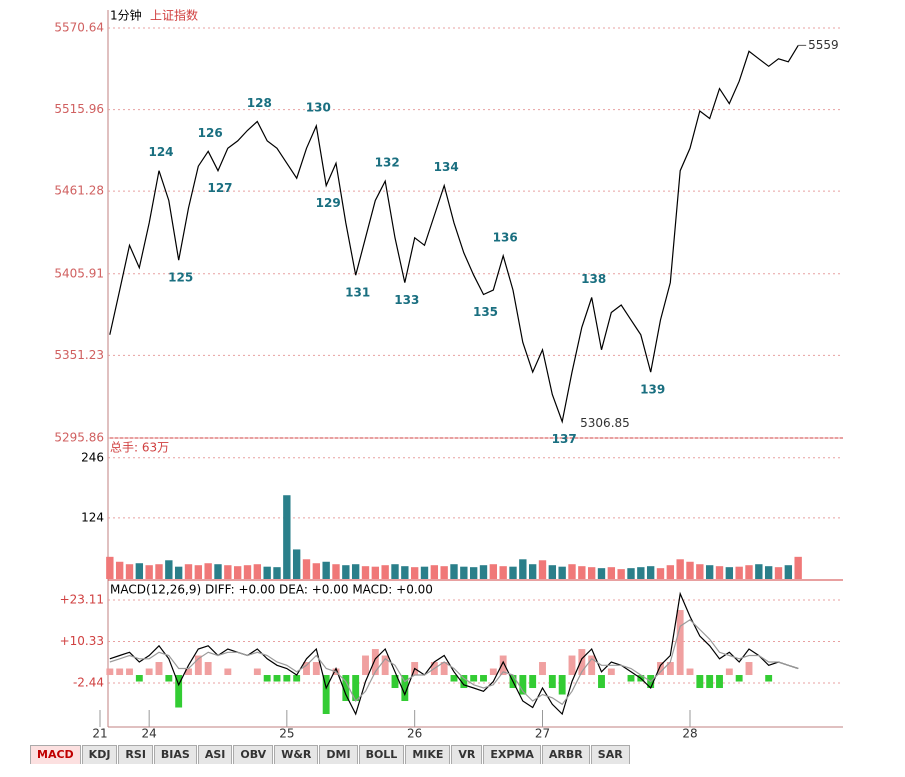 The image size is (905, 777). I want to click on y-tick-label: 5405.91, so click(79, 273).